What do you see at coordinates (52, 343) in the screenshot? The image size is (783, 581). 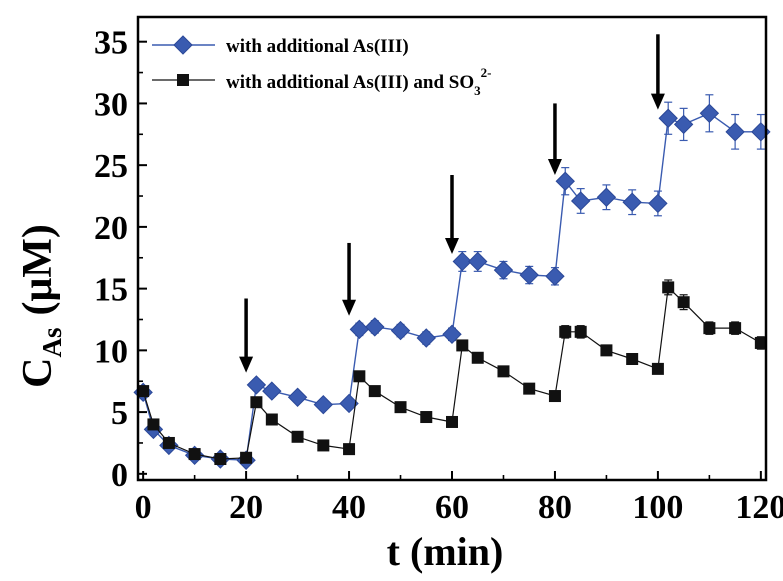 I see `y-axis-title-sub: As` at bounding box center [52, 343].